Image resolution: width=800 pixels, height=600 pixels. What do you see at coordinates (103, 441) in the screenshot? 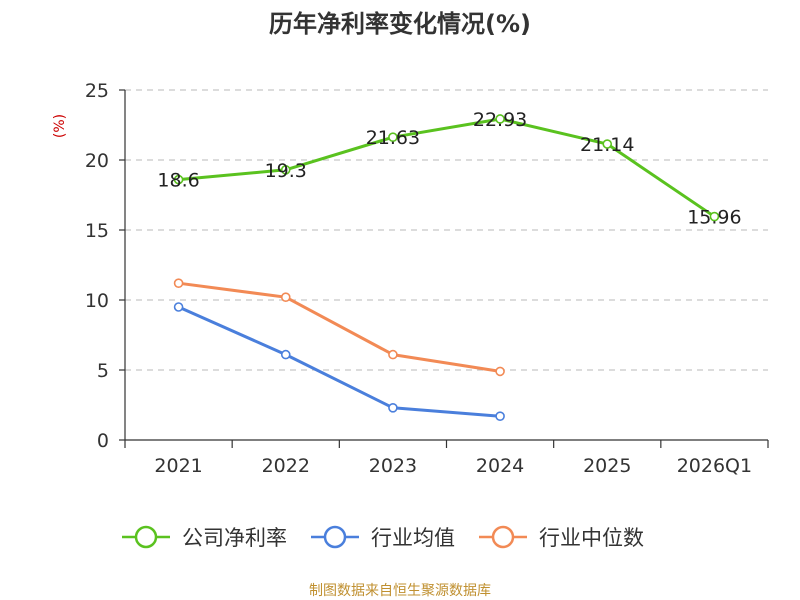
I see `y-tick-label: 0` at bounding box center [103, 441].